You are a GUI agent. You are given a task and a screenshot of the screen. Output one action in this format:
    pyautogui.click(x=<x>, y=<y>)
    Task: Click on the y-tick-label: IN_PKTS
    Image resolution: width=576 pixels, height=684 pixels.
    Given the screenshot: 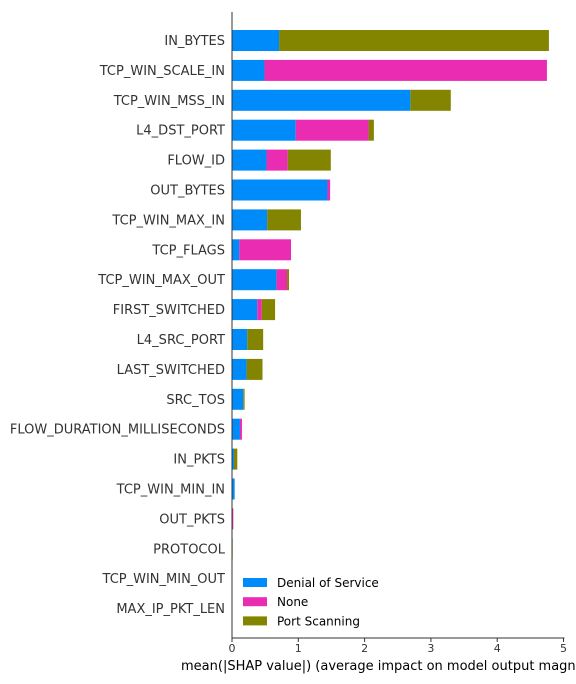 What is the action you would take?
    pyautogui.click(x=199, y=460)
    